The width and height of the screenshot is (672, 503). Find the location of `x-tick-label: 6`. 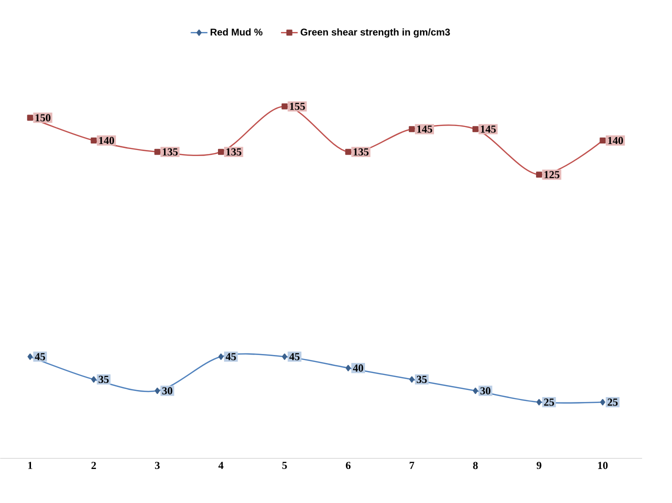

x-tick-label: 6 is located at coordinates (348, 466).